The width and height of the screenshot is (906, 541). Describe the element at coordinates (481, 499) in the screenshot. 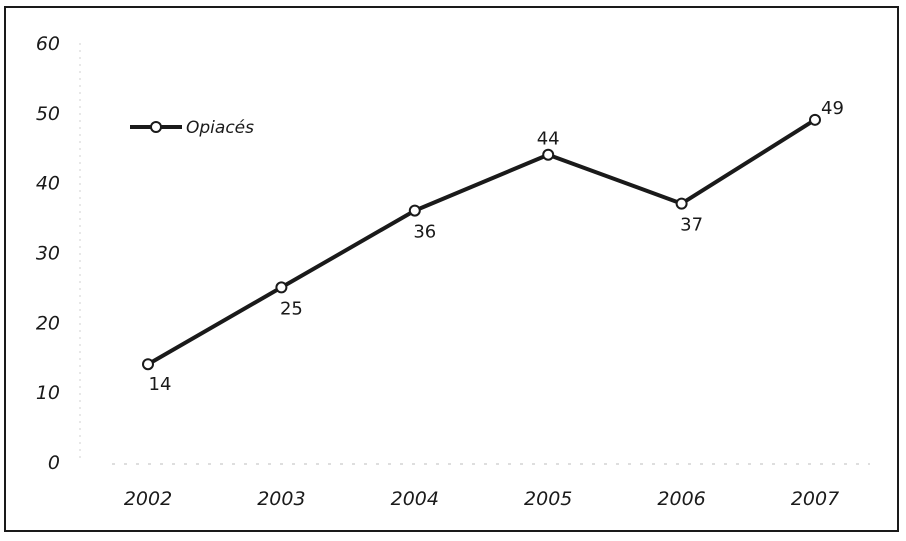

I see `x-axis: 2002 2003 2004 2005 2006 2007` at that location.